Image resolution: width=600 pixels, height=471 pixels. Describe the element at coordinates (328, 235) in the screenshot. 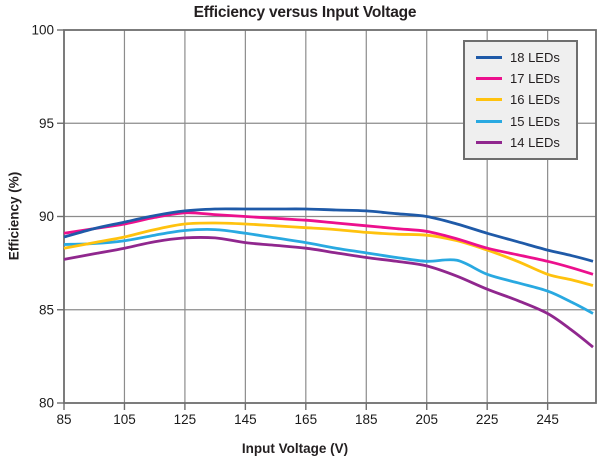

I see `series-line-18-leds` at that location.